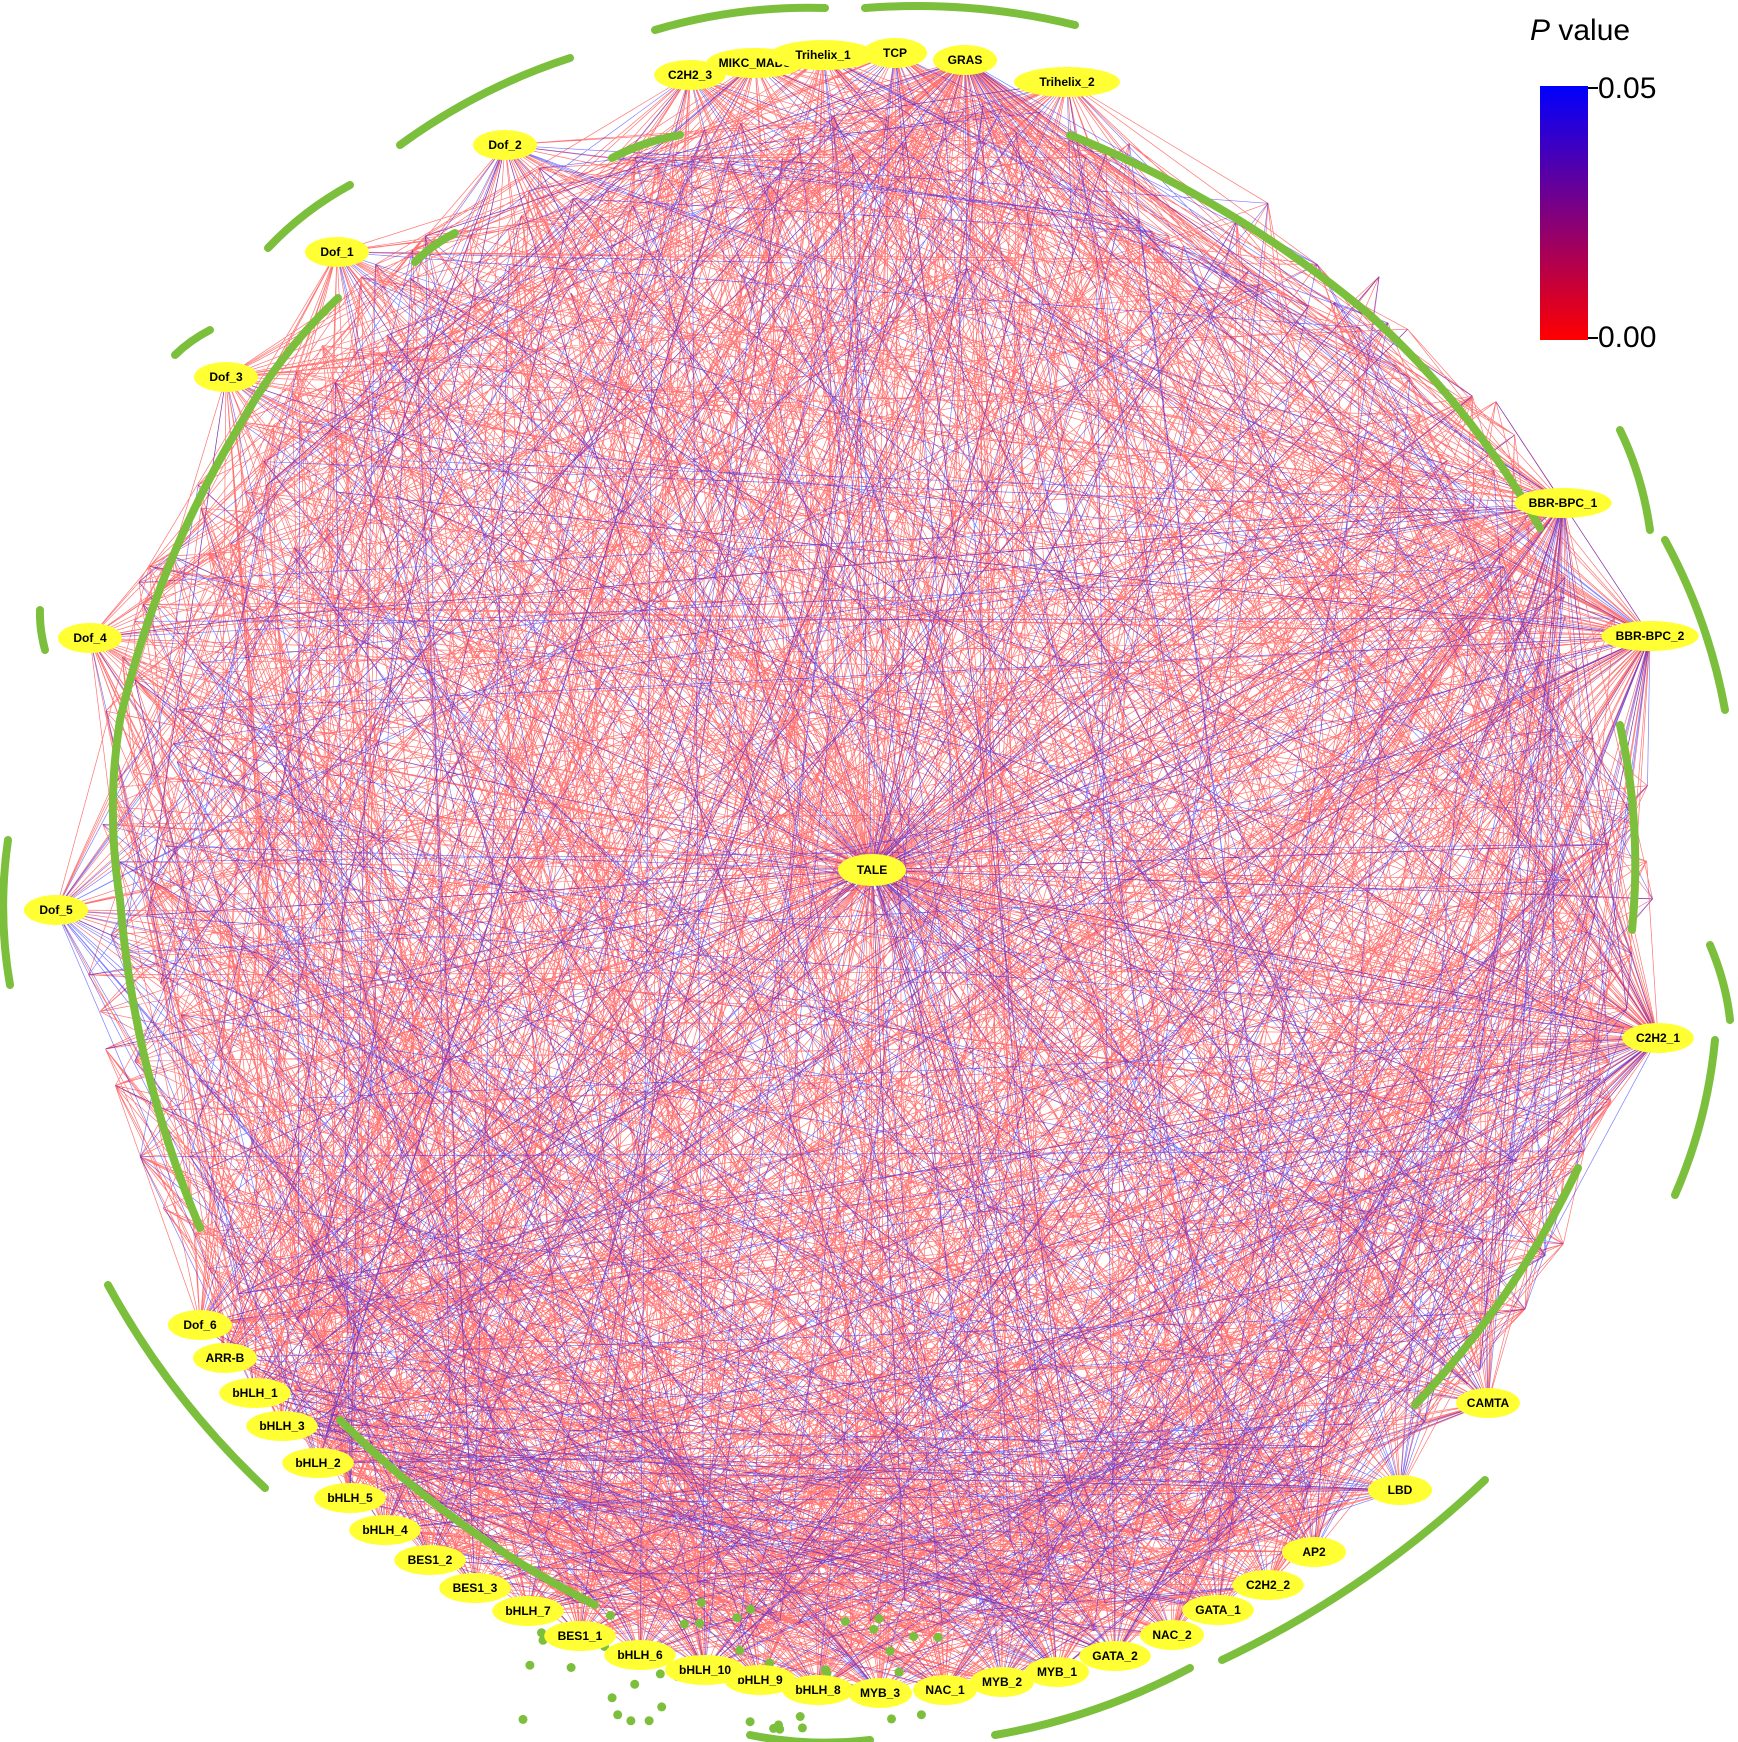 This screenshot has width=1738, height=1742. I want to click on tf-node-label: NAC_1, so click(945, 1690).